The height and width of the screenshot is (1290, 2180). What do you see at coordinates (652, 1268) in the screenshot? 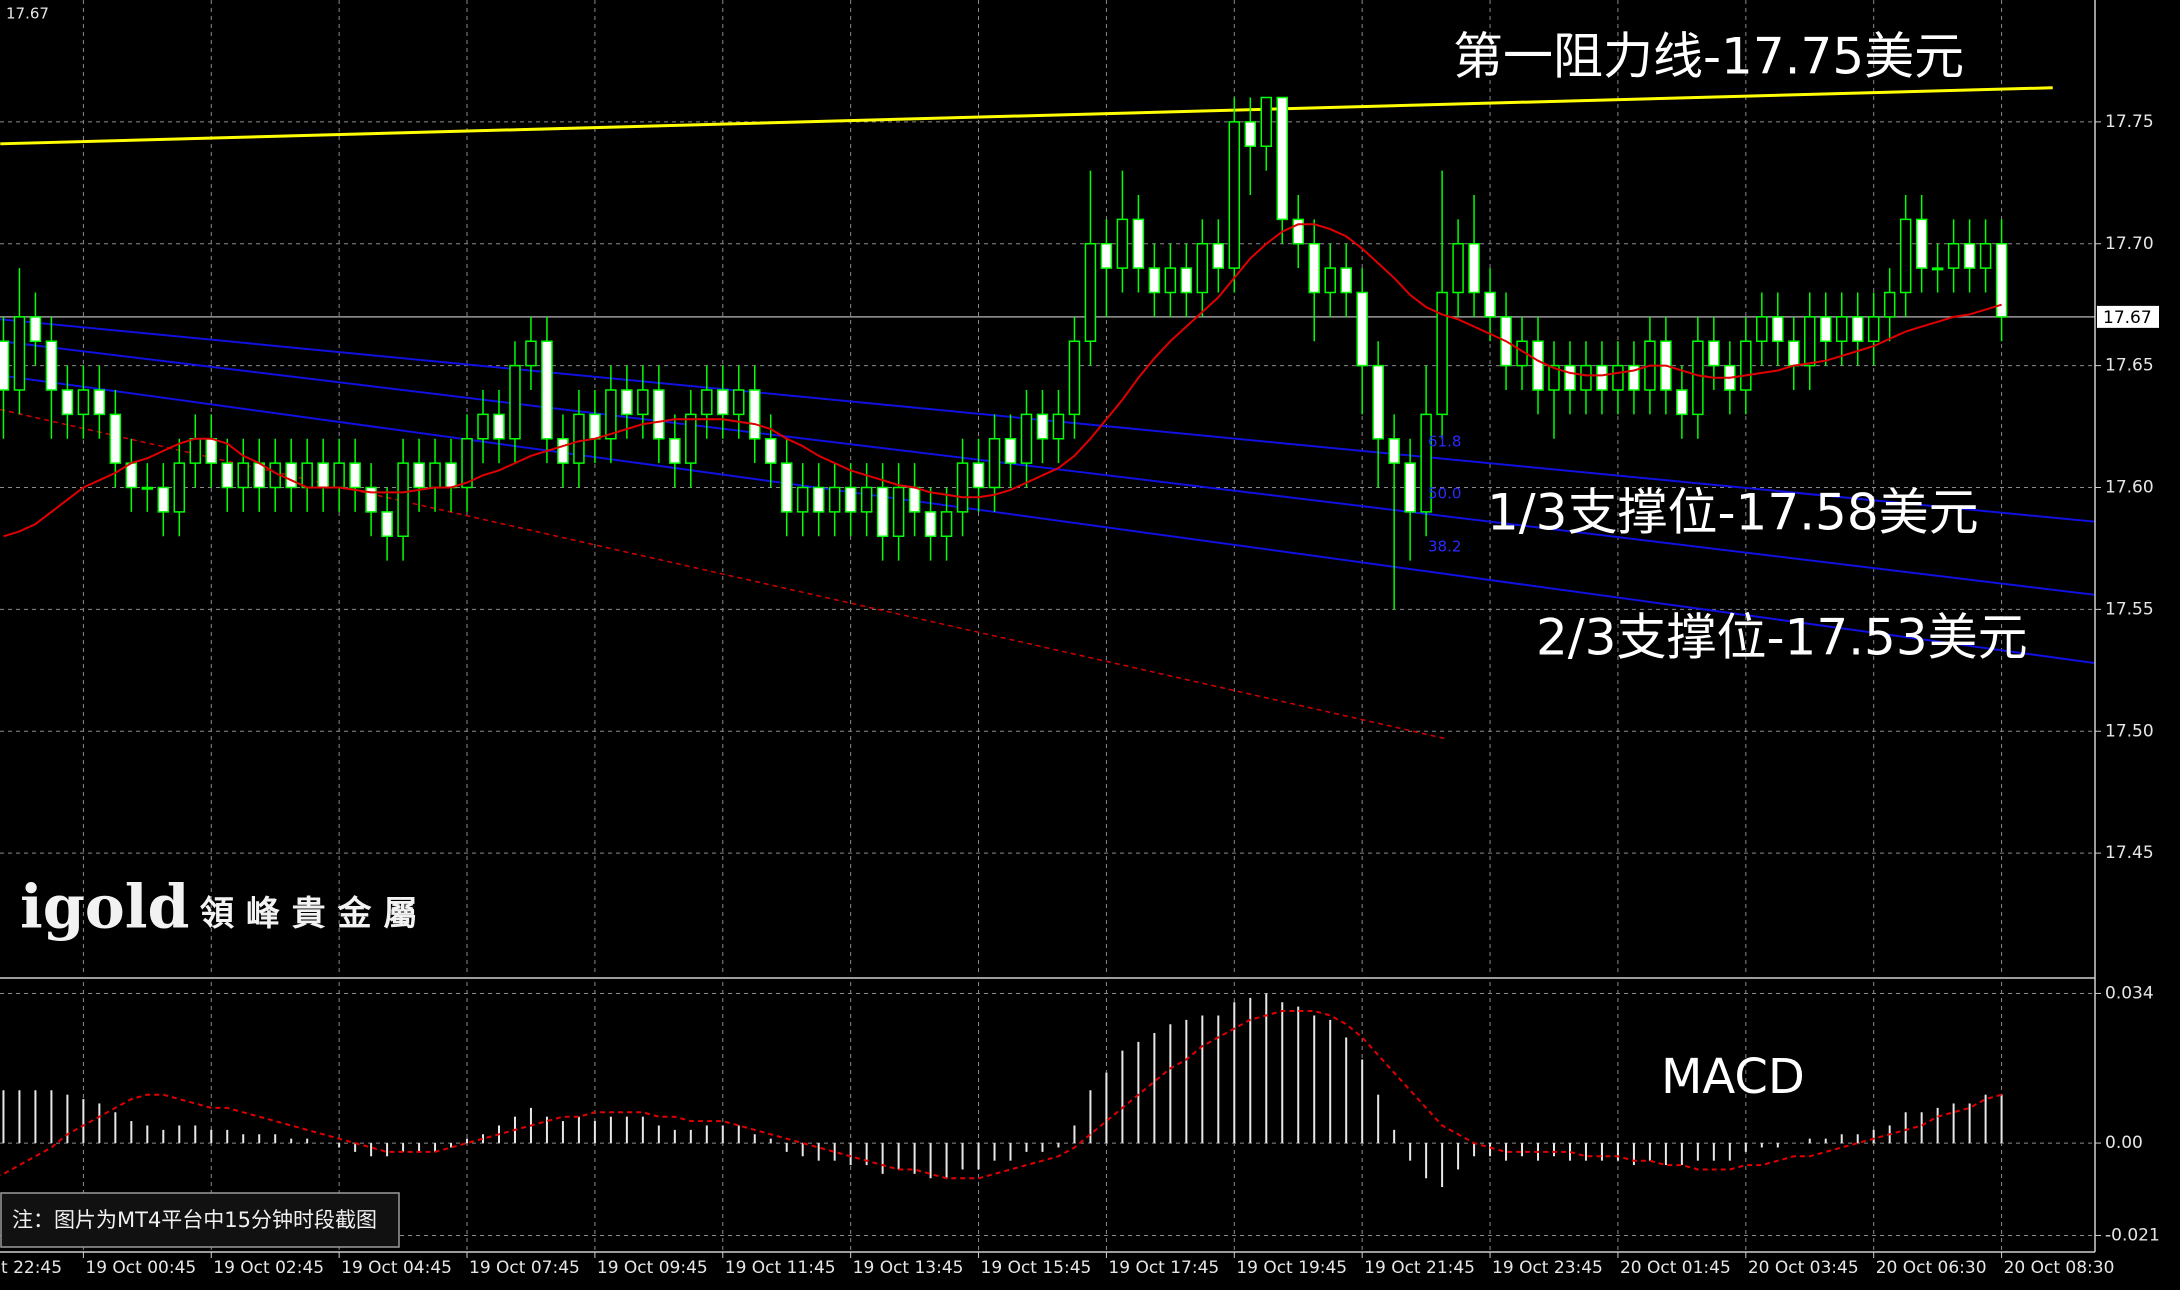
I see `x-tick-label: 19 Oct 09:45` at bounding box center [652, 1268].